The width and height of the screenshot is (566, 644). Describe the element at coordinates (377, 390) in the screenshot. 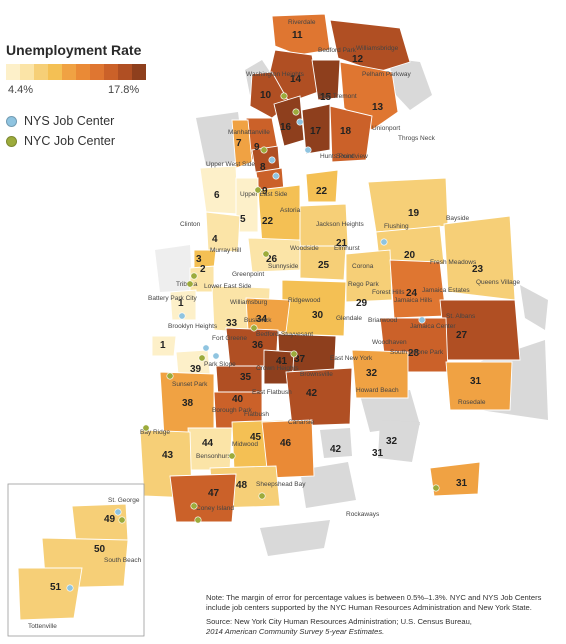

I see `label-howard-beach: Howard Beach` at that location.